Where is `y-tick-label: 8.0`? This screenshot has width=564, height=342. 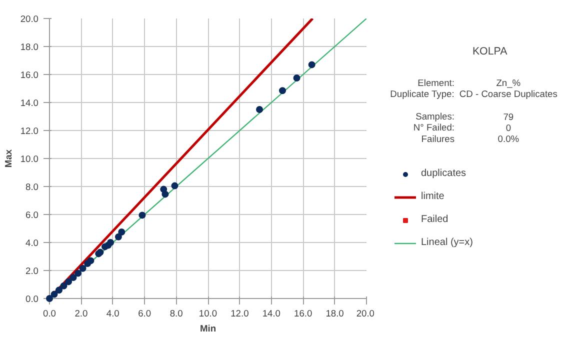 y-tick-label: 8.0 is located at coordinates (32, 187).